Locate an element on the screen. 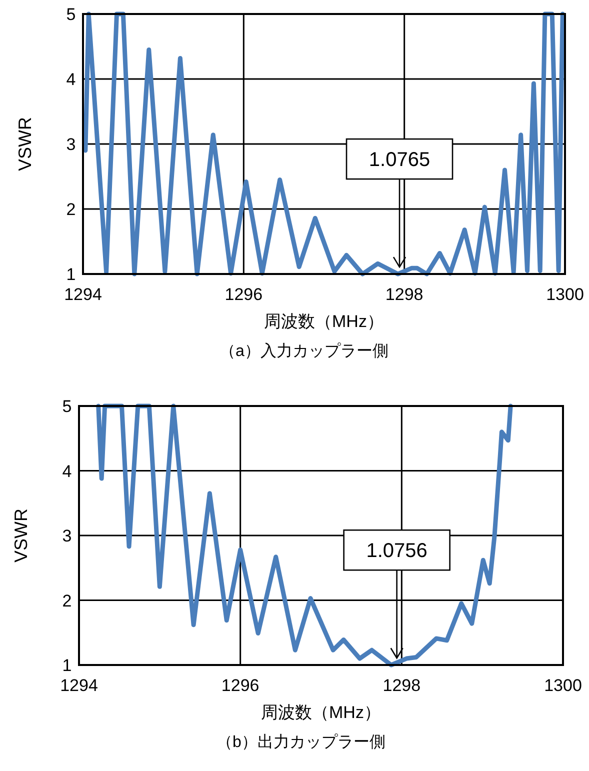  annotation: 1.0756 is located at coordinates (397, 551).